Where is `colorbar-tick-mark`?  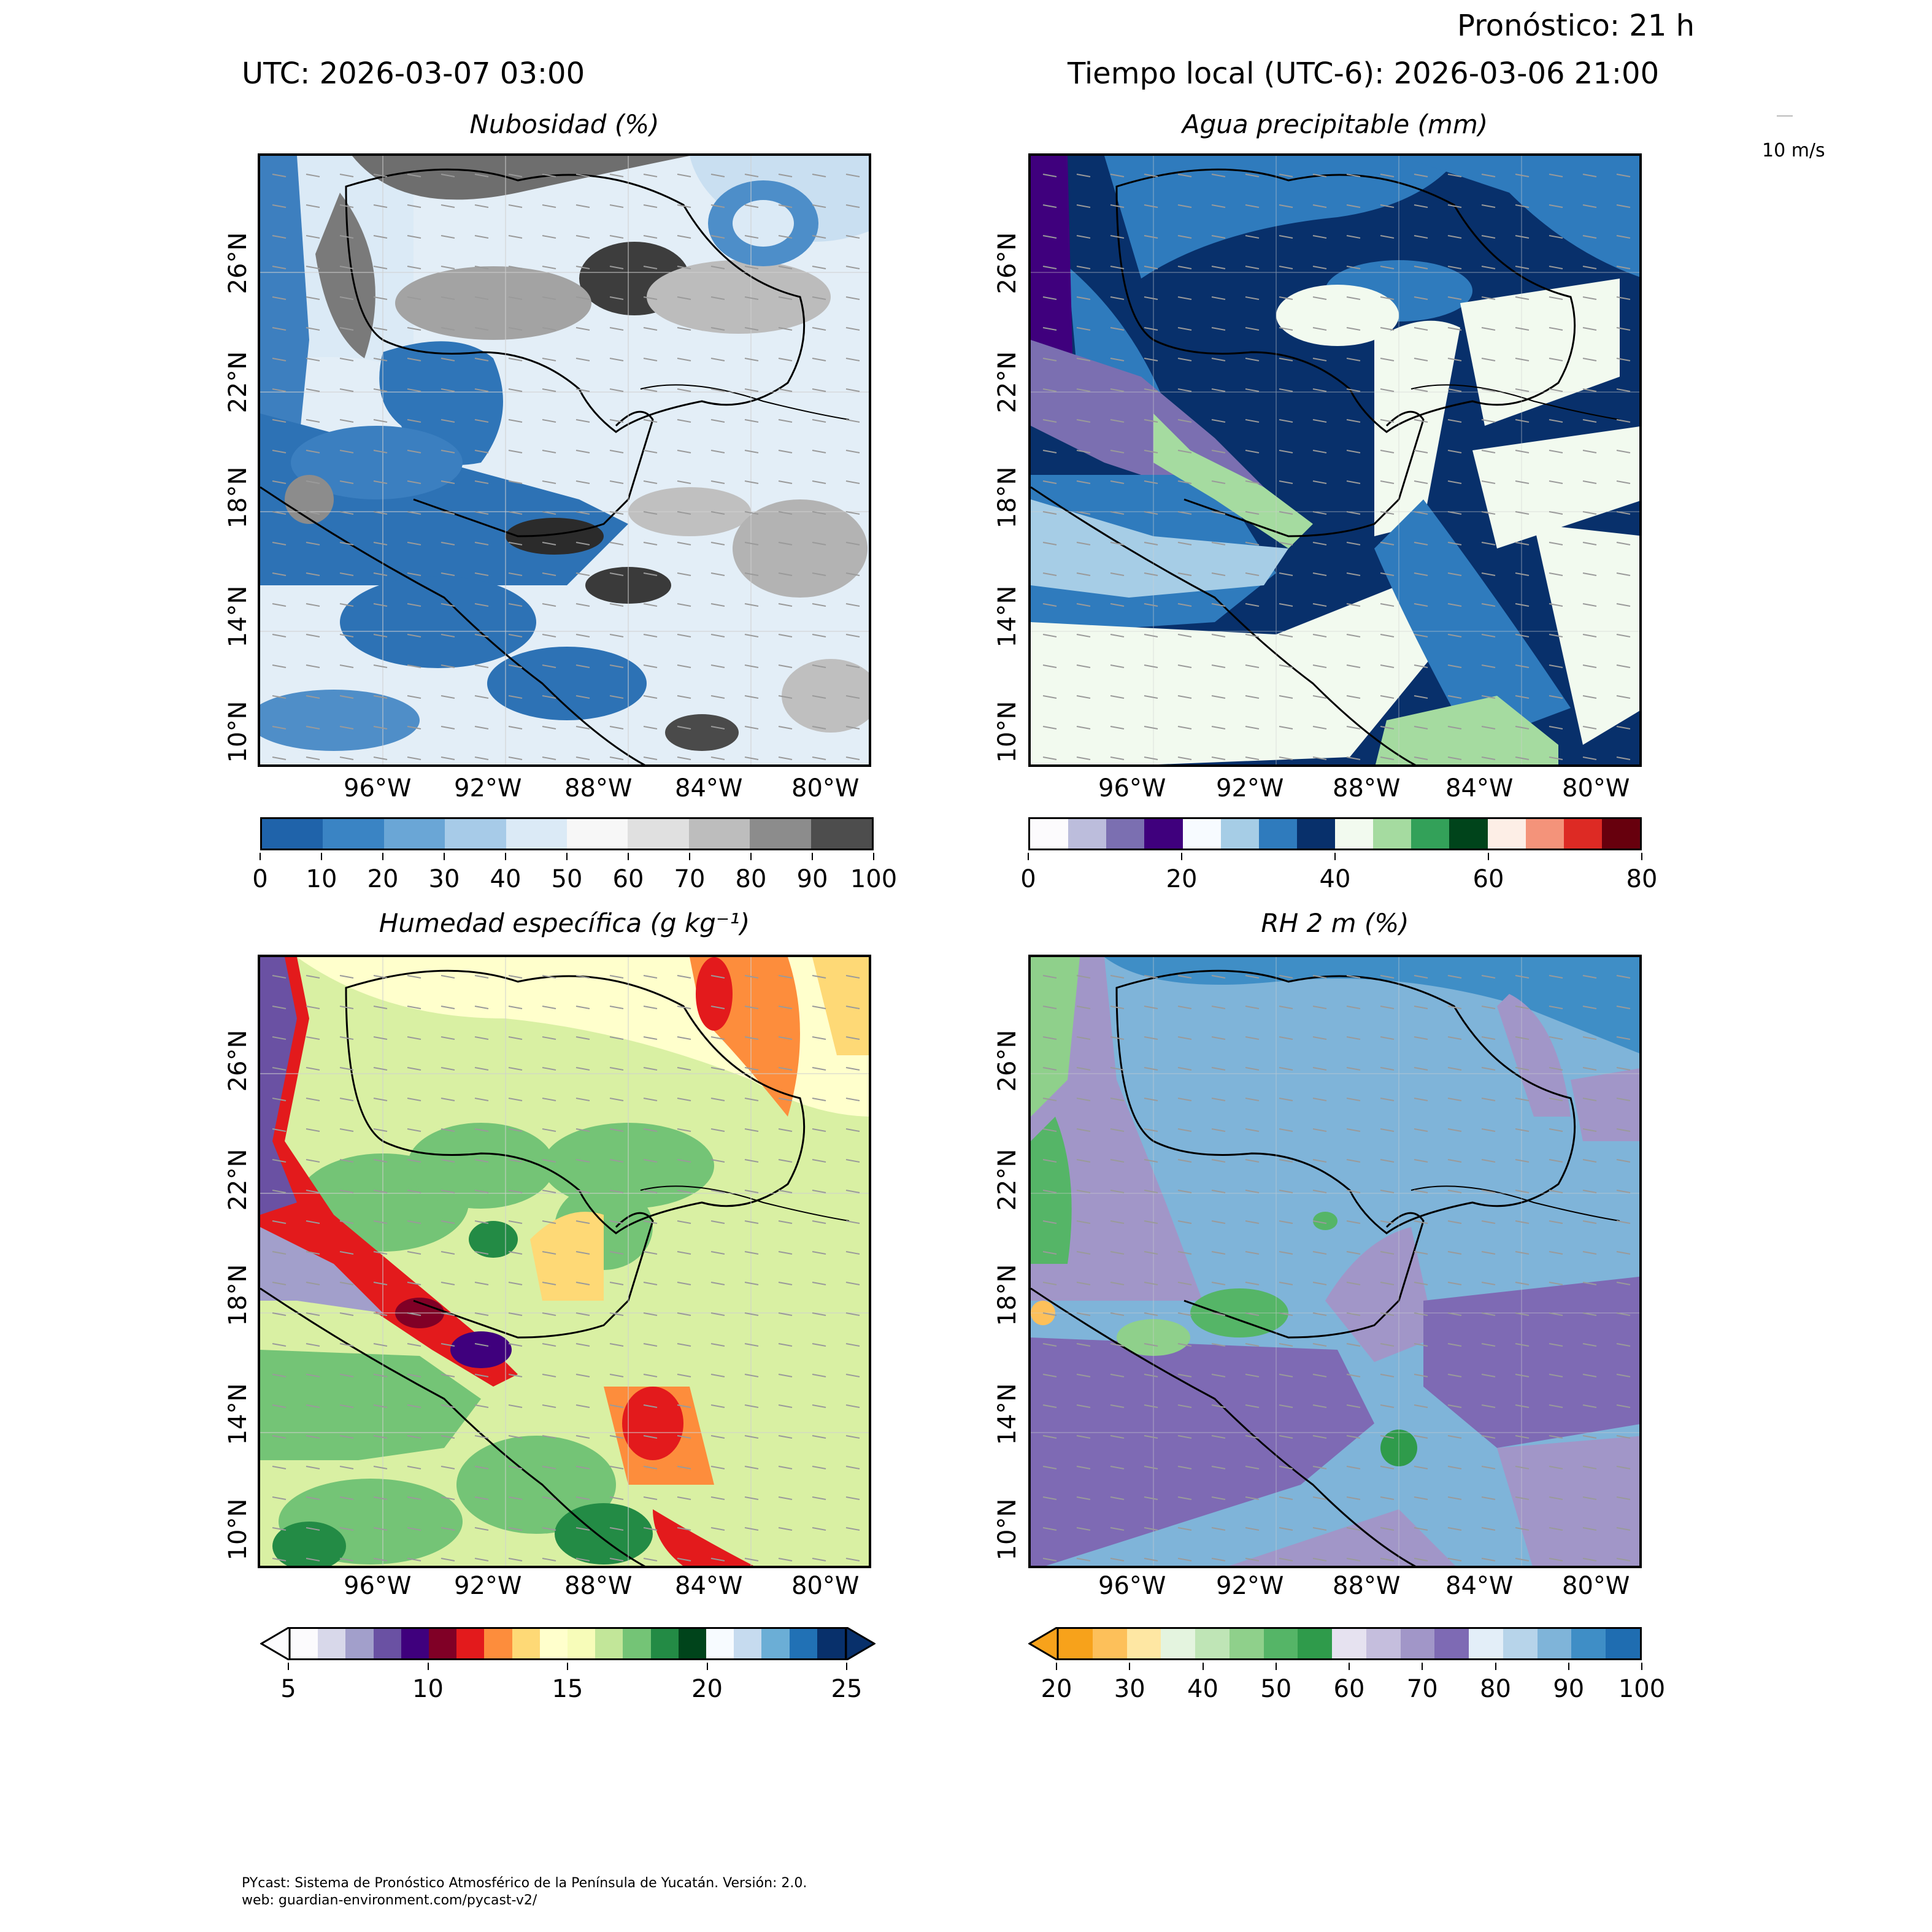 colorbar-tick-mark is located at coordinates (1488, 856).